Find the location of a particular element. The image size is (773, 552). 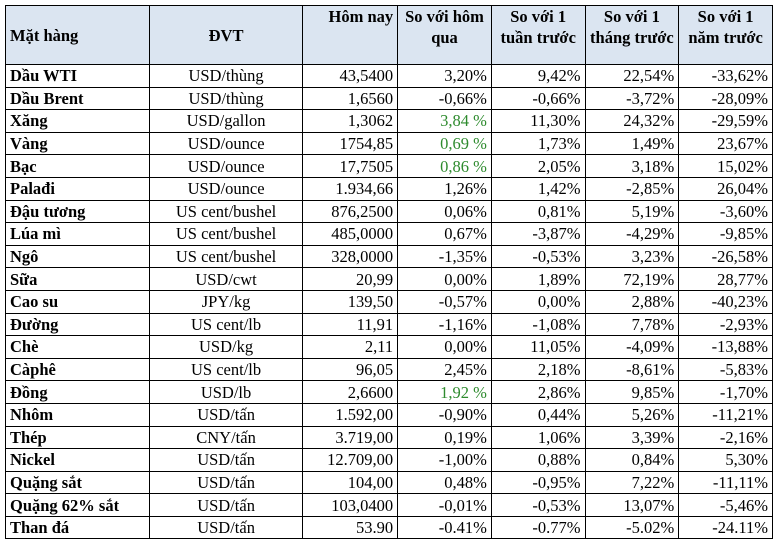

change-vs-yesterday: 0,69 % is located at coordinates (444, 143).